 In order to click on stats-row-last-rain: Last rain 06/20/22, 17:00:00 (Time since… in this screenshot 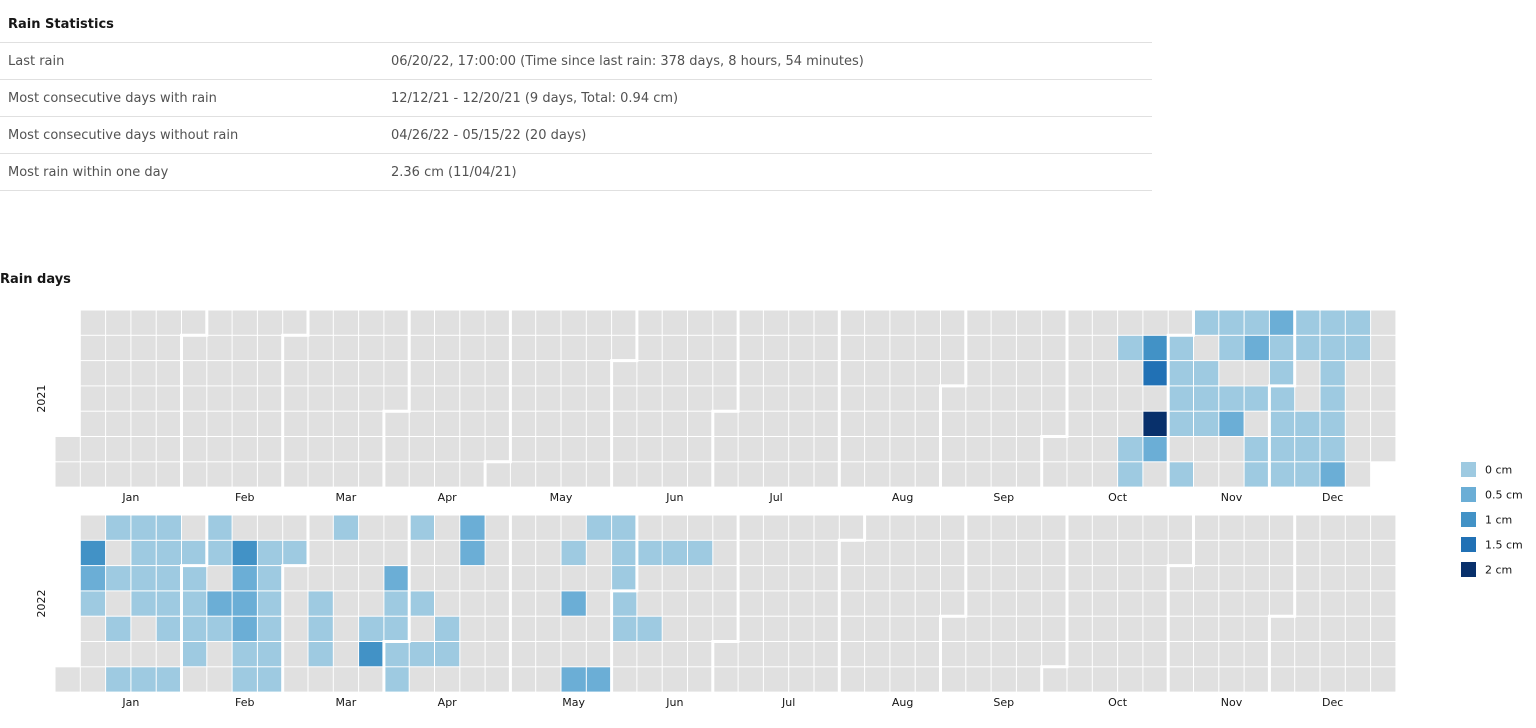, I will do `click(576, 61)`.